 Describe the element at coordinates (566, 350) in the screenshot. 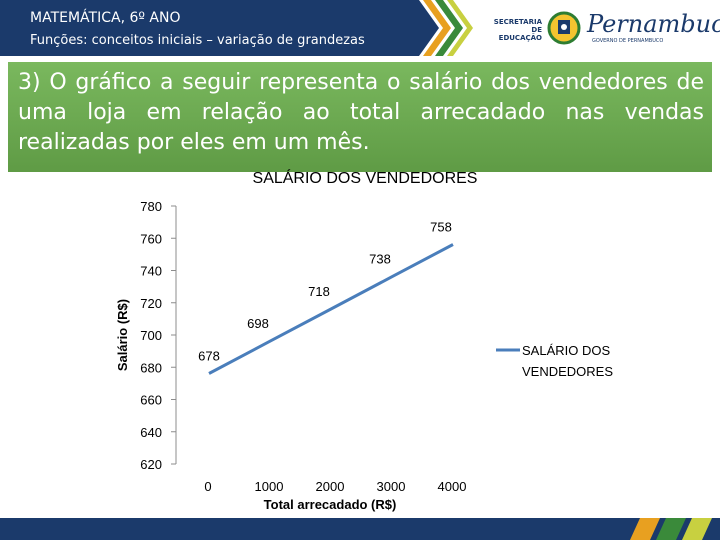

I see `legend-label-line-1: SALÁRIO DOS` at that location.